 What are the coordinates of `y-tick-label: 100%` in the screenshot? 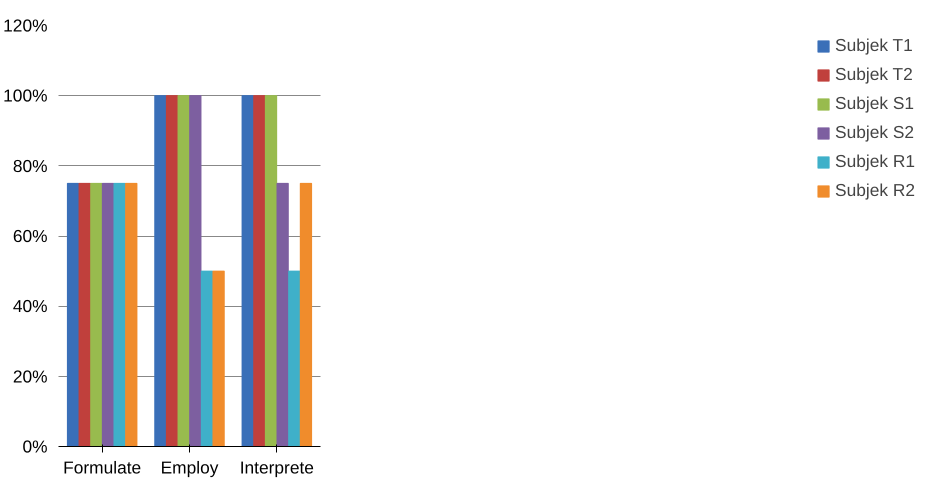 It's located at (25, 96).